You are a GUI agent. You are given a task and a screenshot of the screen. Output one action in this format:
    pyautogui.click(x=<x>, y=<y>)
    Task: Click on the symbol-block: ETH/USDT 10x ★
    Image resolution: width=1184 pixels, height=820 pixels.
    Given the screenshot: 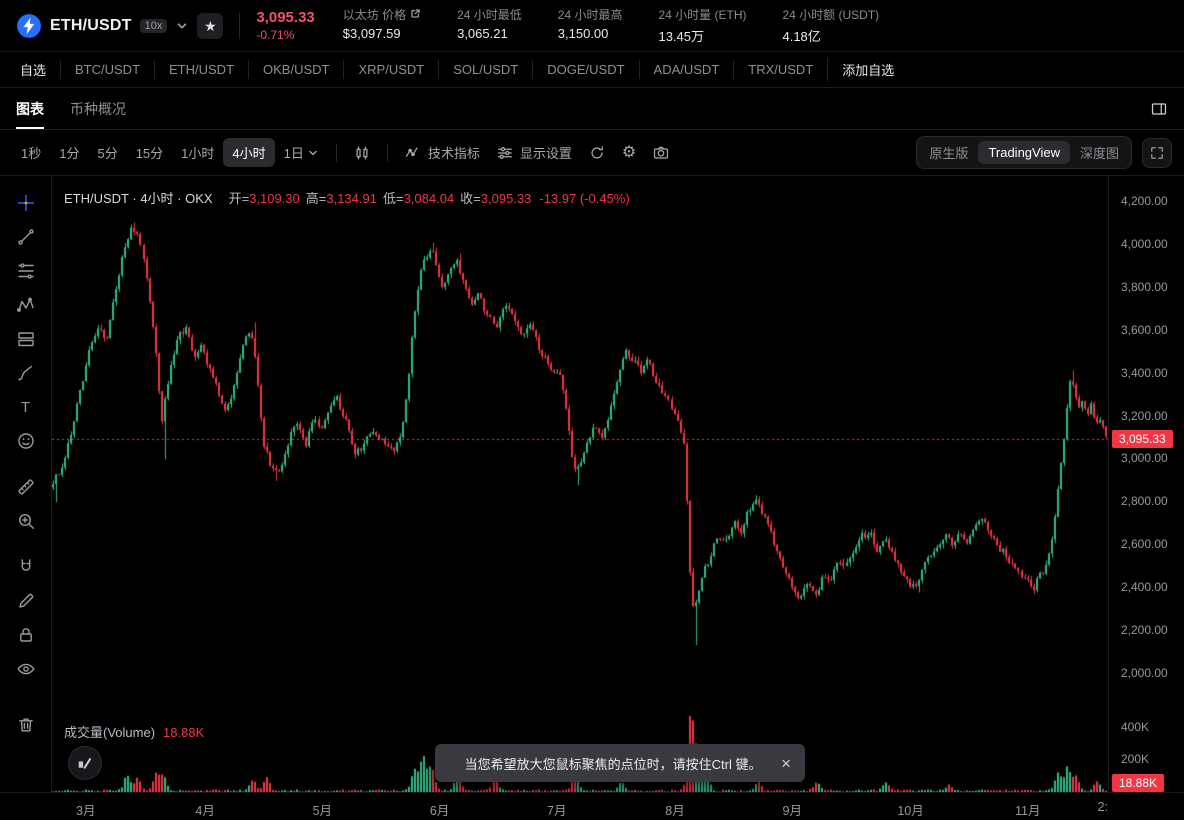 What is the action you would take?
    pyautogui.click(x=120, y=25)
    